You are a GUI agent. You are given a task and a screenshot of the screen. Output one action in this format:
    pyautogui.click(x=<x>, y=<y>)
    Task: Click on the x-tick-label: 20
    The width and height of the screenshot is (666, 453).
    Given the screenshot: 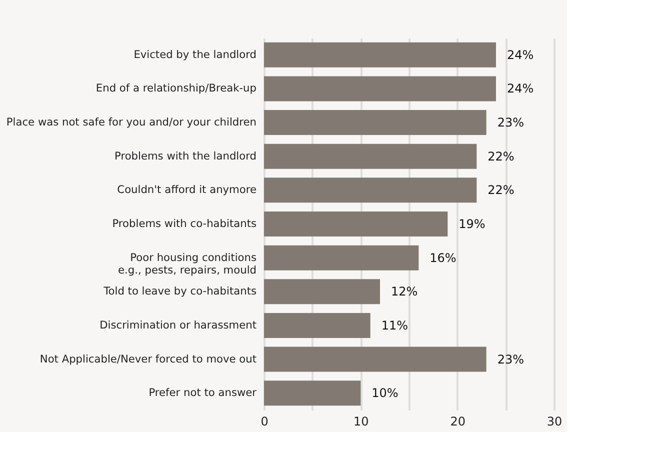 What is the action you would take?
    pyautogui.click(x=458, y=421)
    